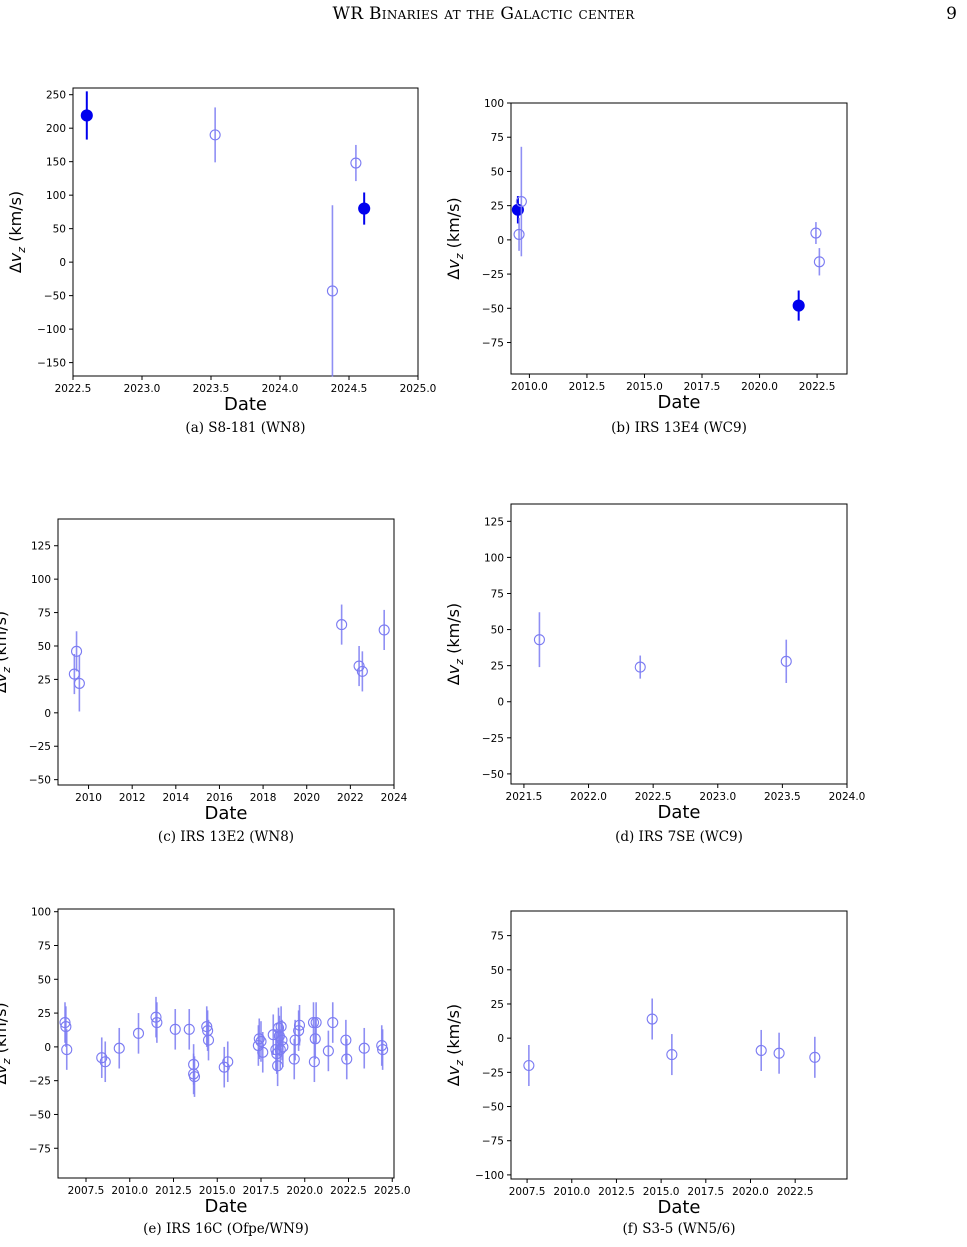  What do you see at coordinates (527, 1192) in the screenshot?
I see `x-tick-label: 2007.5` at bounding box center [527, 1192].